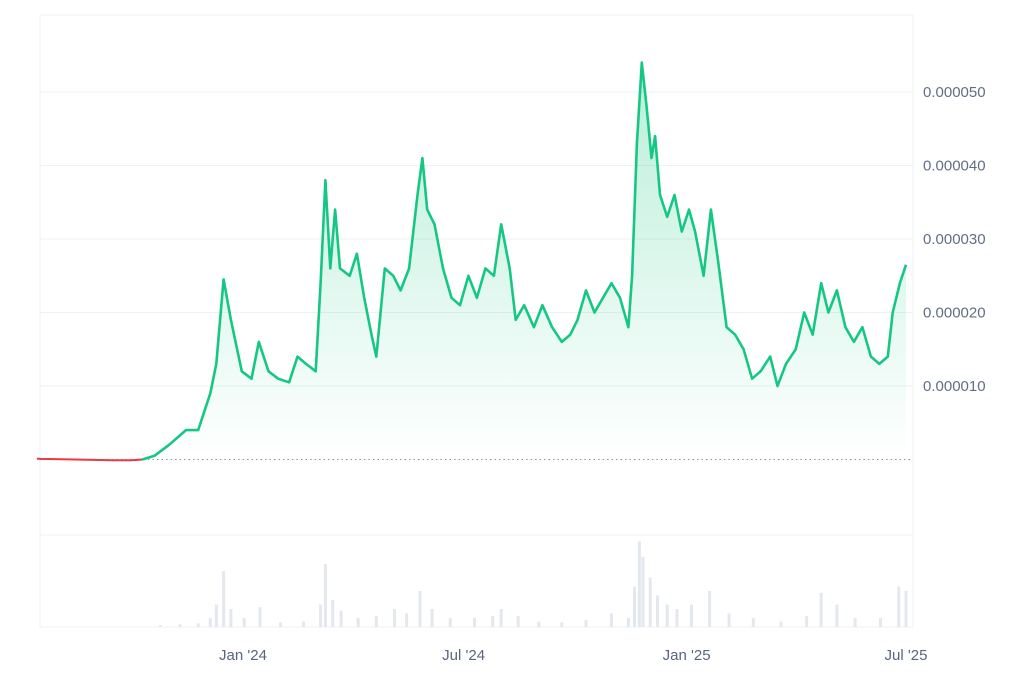 The image size is (1024, 683). I want to click on y-tick-label: 0.000010, so click(954, 386).